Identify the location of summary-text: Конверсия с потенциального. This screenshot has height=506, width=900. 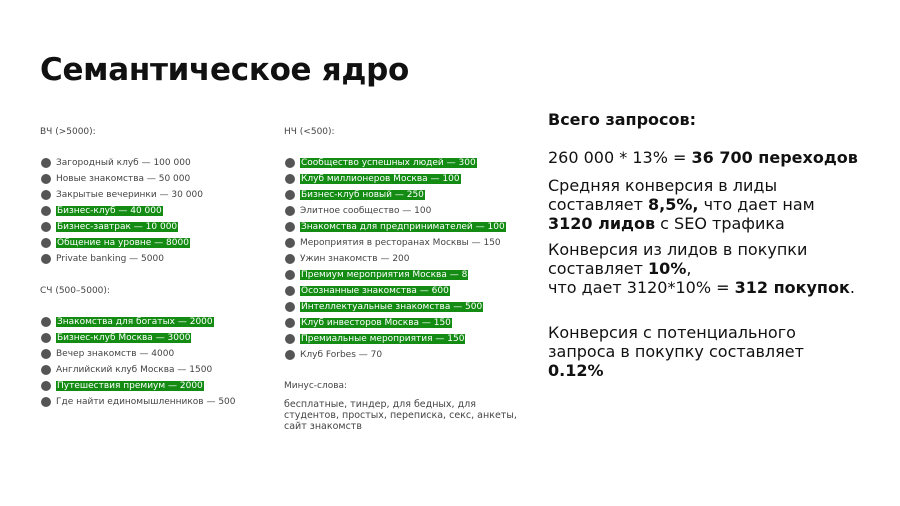
(672, 332).